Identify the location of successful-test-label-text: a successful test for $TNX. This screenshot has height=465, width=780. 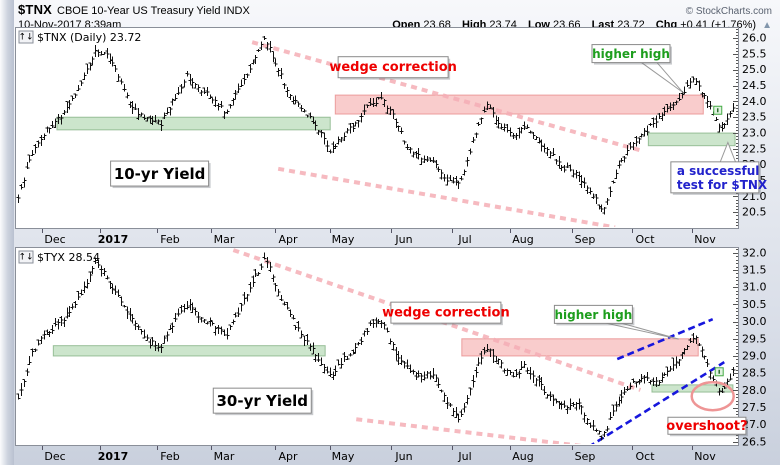
(722, 178).